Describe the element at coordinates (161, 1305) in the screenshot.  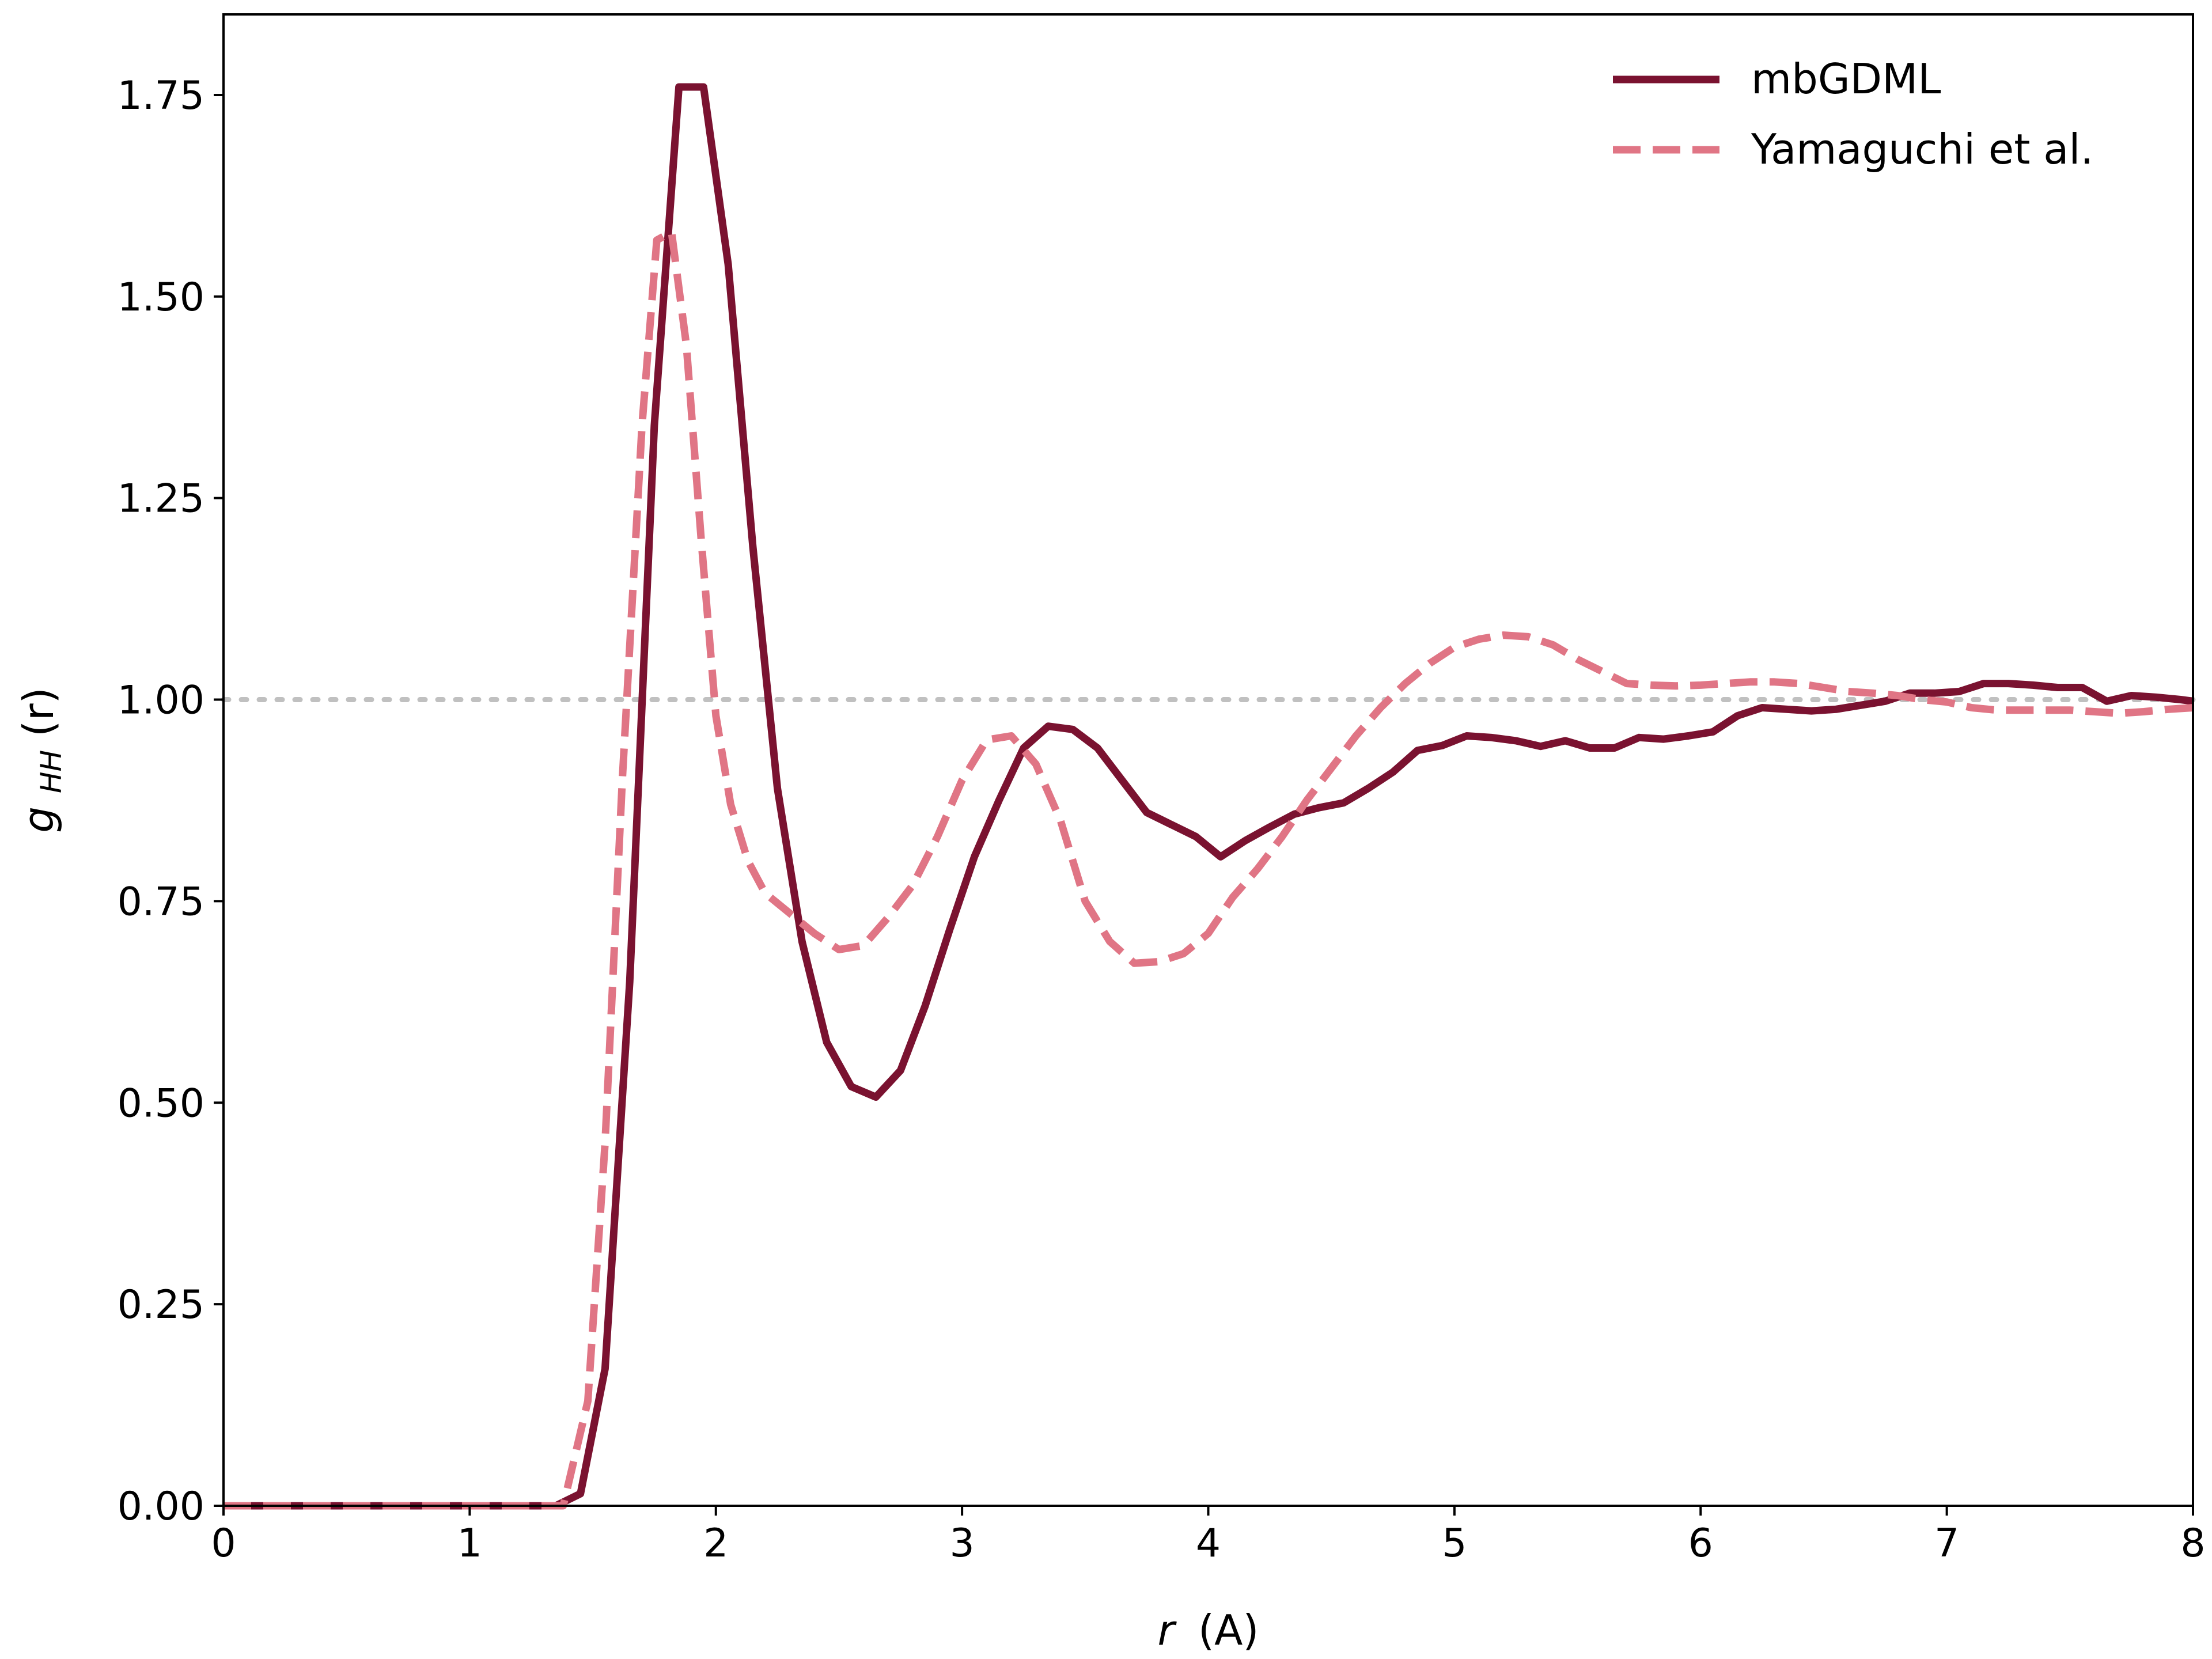
I see `y-tick-label: 0.25` at that location.